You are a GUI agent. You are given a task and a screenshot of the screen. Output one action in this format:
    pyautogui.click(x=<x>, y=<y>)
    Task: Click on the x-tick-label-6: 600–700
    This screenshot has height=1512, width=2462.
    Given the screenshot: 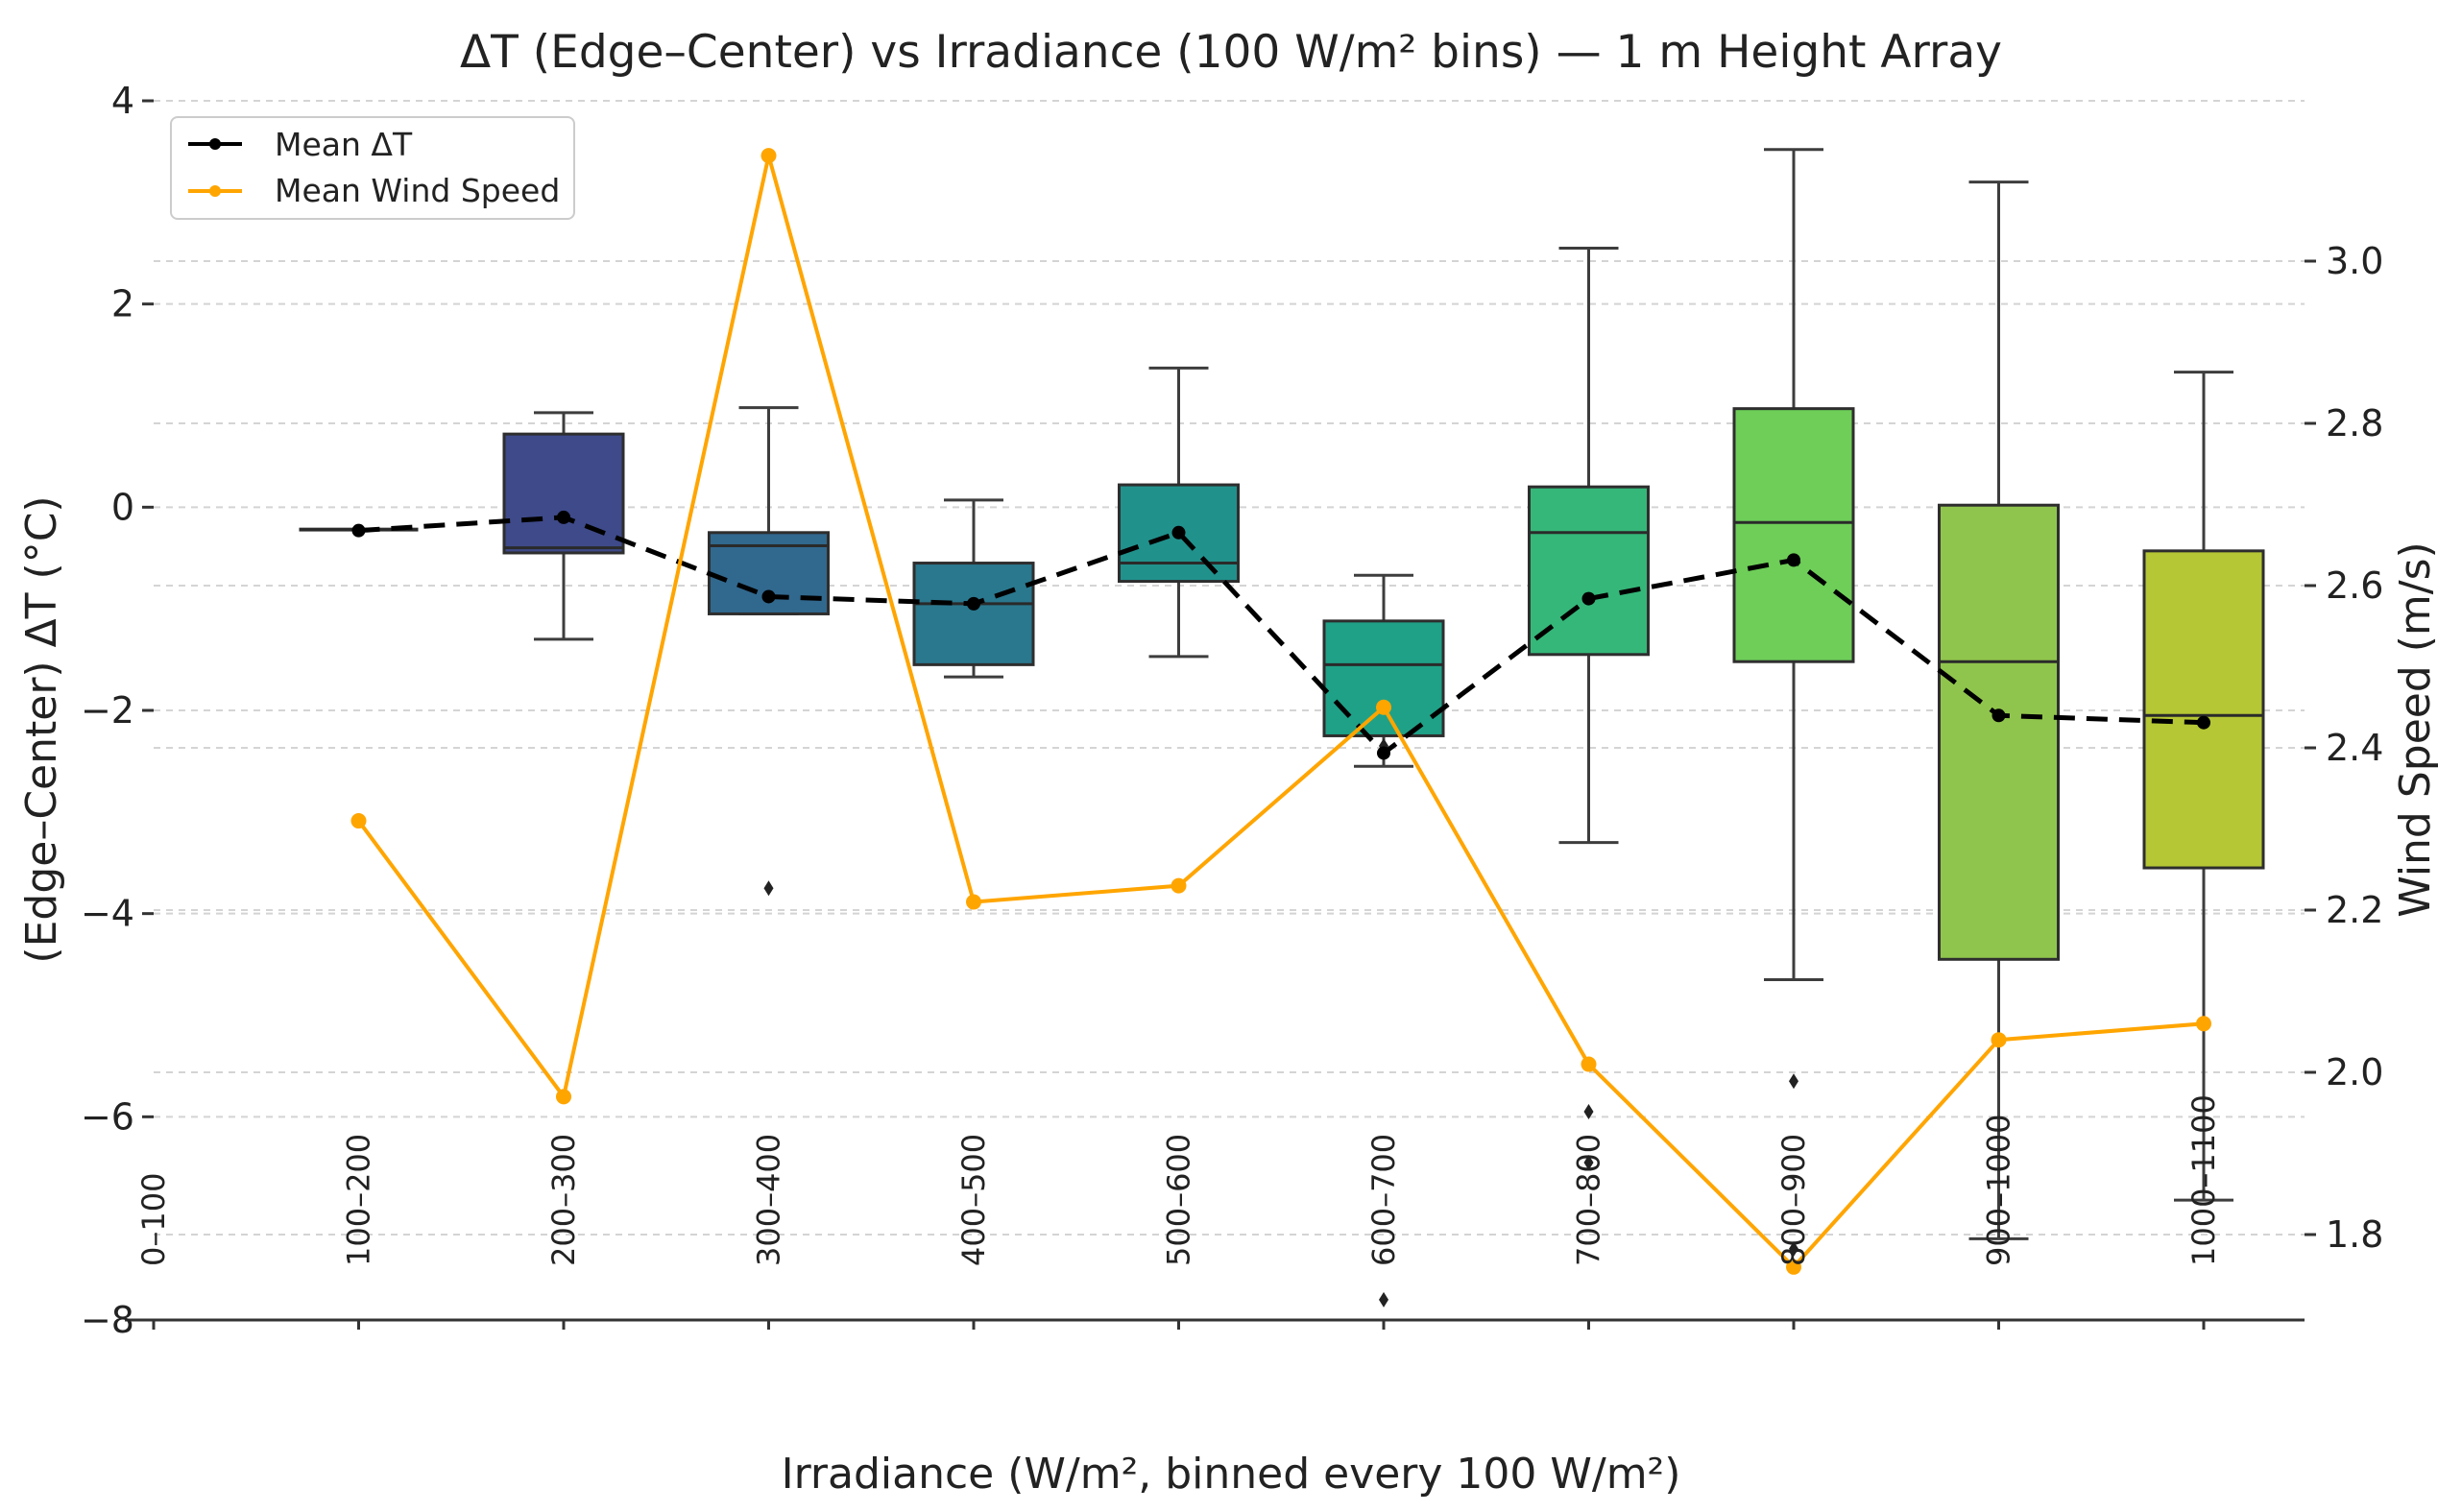 What is the action you would take?
    pyautogui.click(x=1384, y=1200)
    